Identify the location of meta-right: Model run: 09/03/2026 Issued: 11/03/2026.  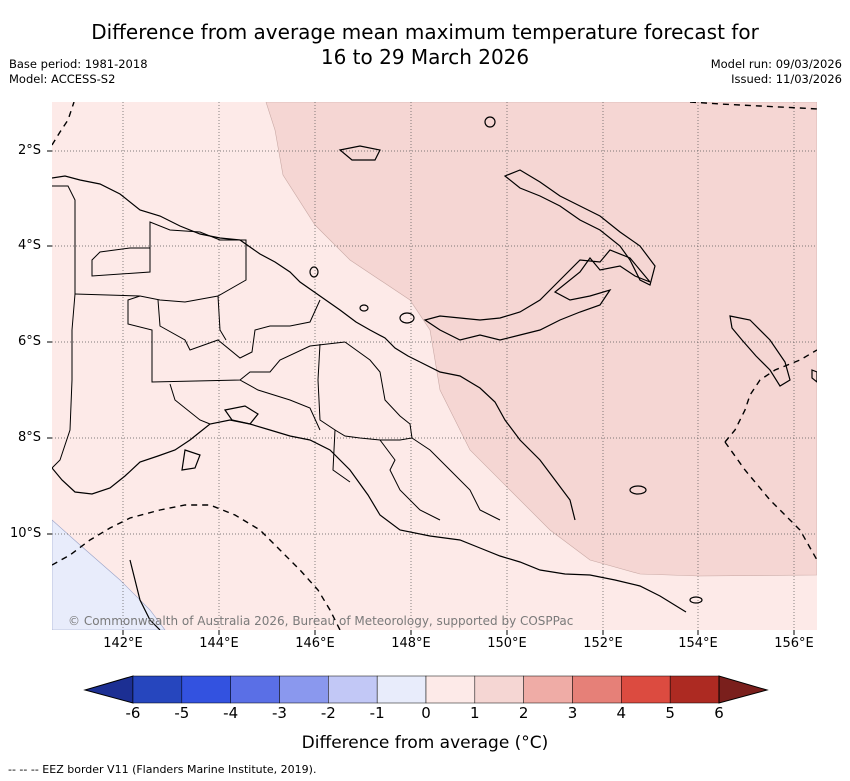
(776, 72).